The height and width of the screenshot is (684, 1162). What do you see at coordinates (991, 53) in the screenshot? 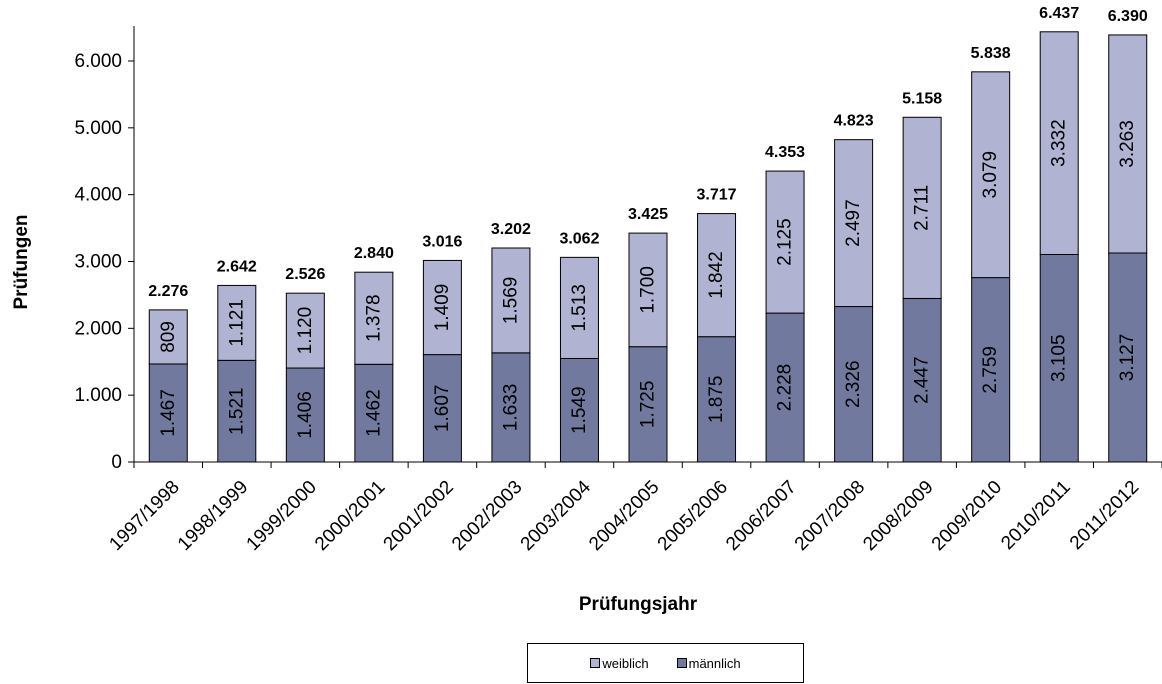
I see `total-label: 5.838` at bounding box center [991, 53].